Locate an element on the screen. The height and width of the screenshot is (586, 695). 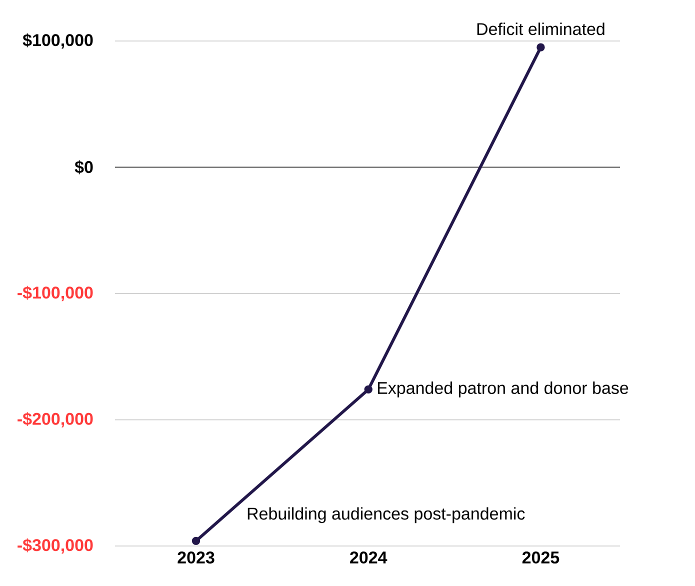
x-tick-label: 2024 is located at coordinates (369, 558).